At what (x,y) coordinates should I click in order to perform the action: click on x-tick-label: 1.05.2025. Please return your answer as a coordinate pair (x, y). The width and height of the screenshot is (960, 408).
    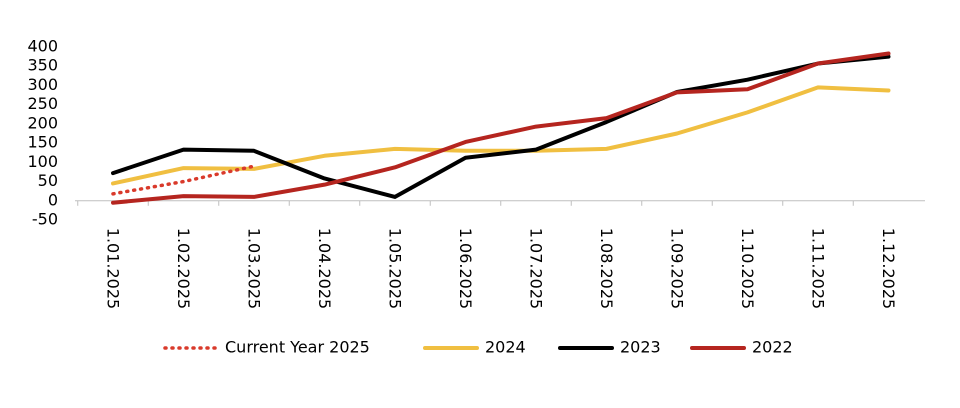
    Looking at the image, I should click on (395, 268).